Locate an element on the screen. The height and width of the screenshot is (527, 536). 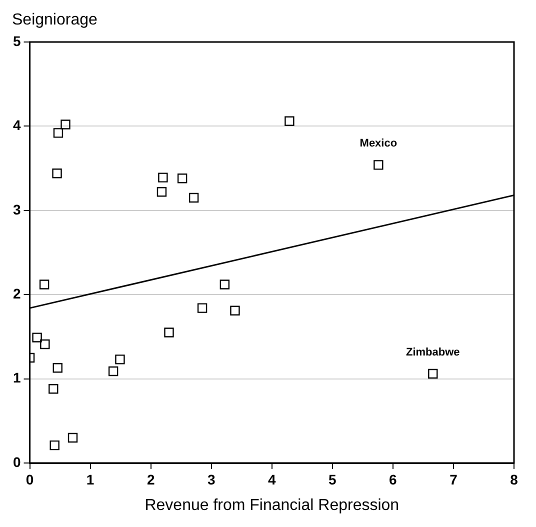
y-tick-label: 5 is located at coordinates (16, 40).